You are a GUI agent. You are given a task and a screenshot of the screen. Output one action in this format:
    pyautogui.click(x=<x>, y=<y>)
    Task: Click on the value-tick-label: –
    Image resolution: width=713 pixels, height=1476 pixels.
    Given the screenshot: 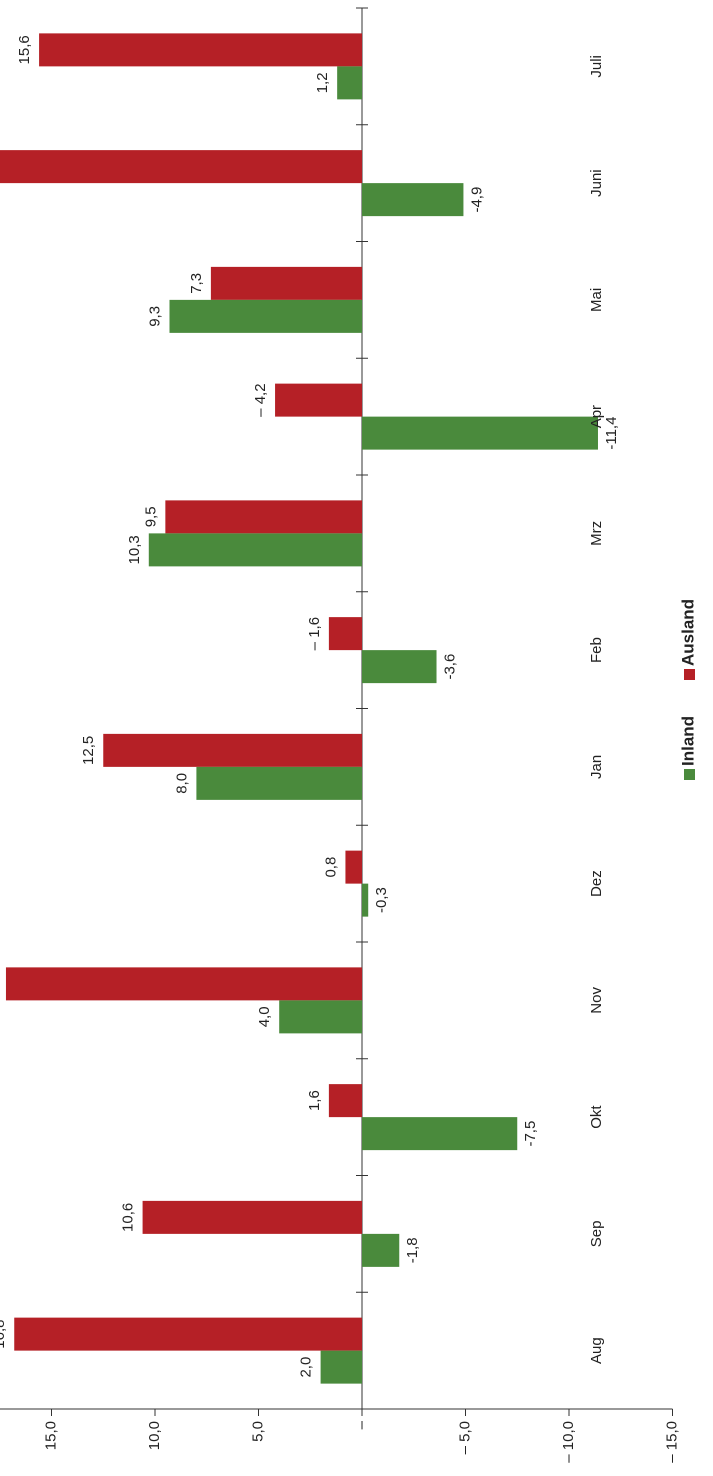 What is the action you would take?
    pyautogui.click(x=361, y=1424)
    